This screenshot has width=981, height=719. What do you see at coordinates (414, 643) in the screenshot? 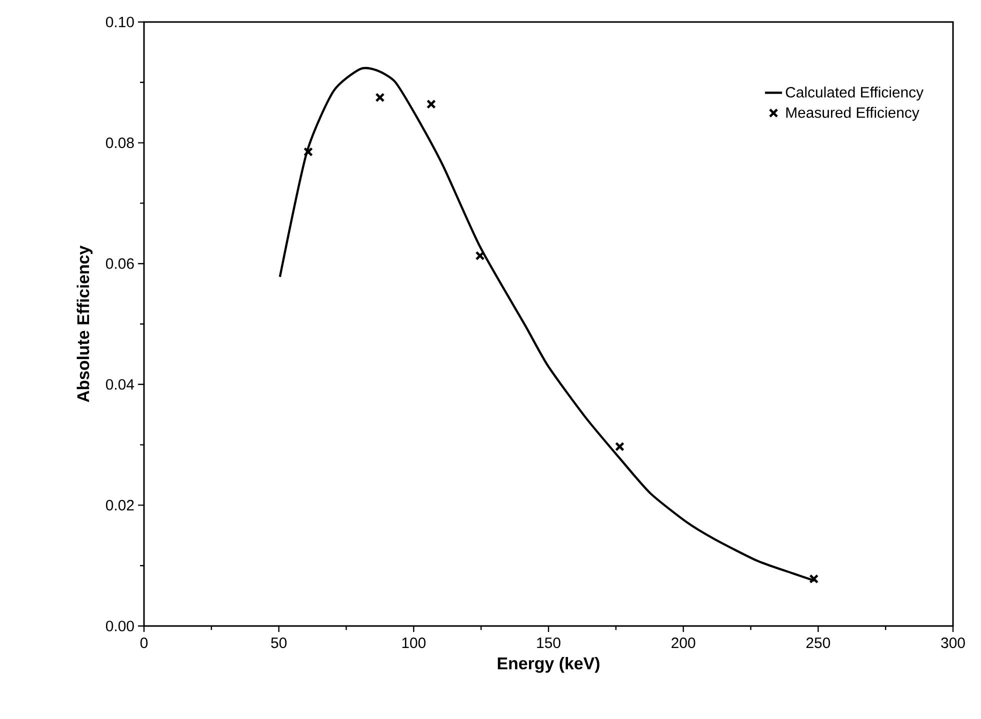
I see `x-tick-label: 100` at bounding box center [414, 643].